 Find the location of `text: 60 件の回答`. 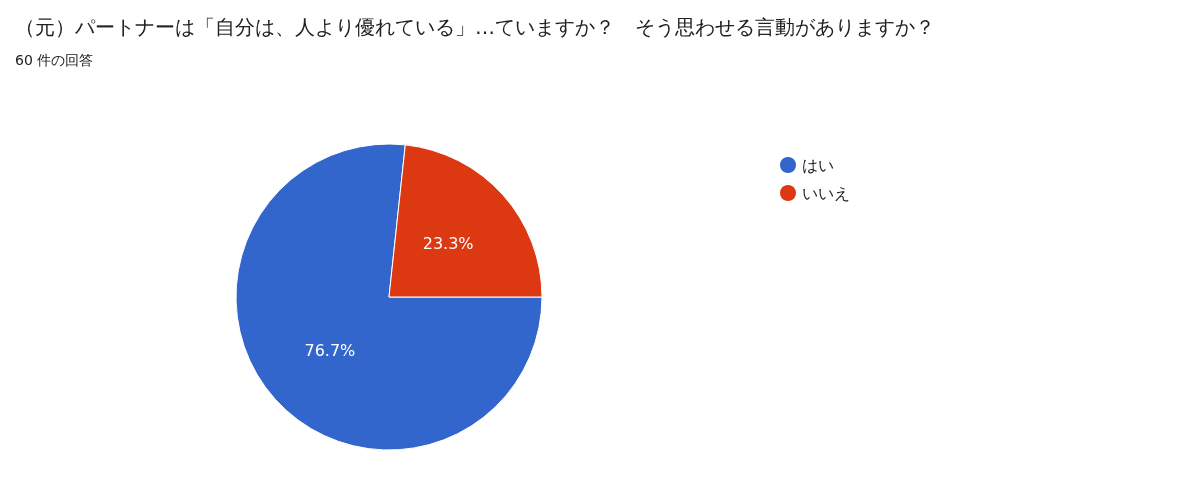

text: 60 件の回答 is located at coordinates (54, 60).